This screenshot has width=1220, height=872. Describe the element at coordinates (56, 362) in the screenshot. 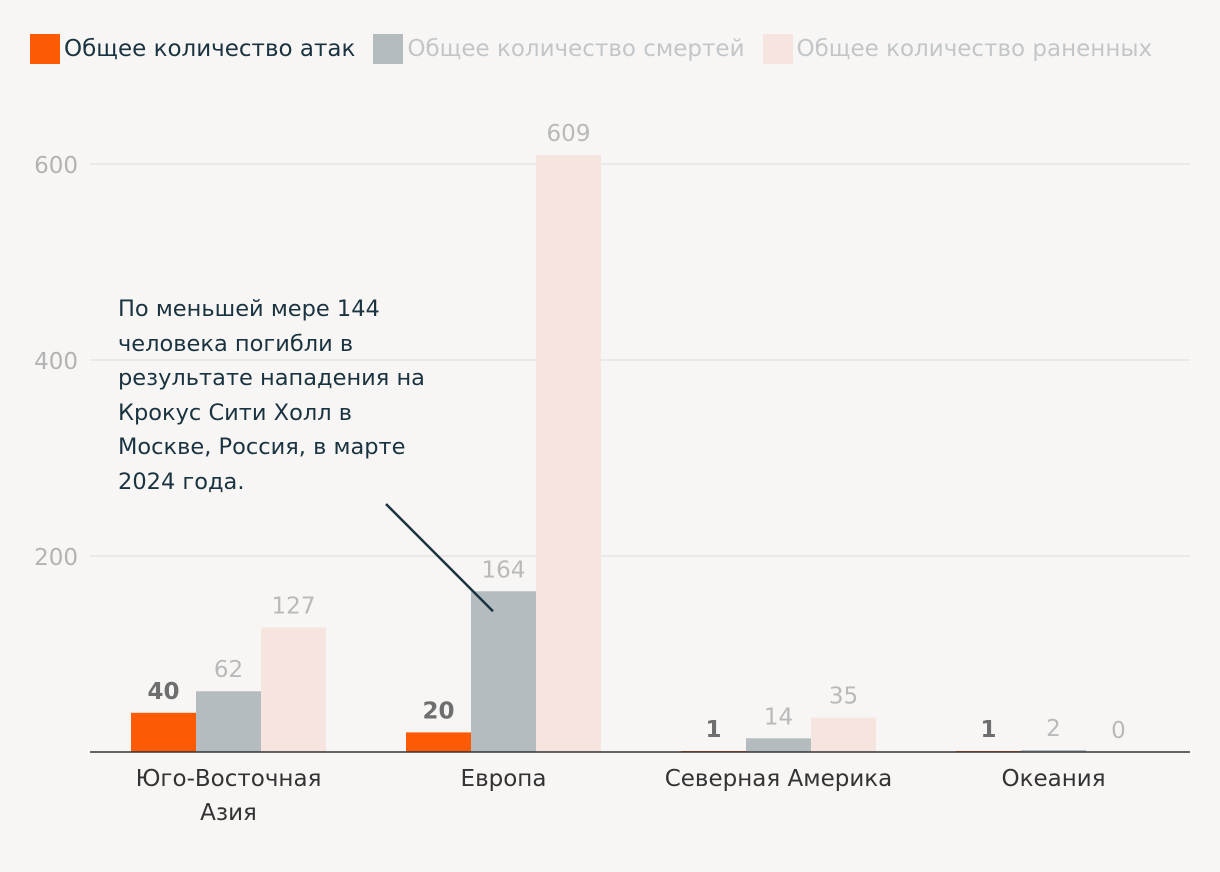

I see `y-tick-label: 400` at that location.